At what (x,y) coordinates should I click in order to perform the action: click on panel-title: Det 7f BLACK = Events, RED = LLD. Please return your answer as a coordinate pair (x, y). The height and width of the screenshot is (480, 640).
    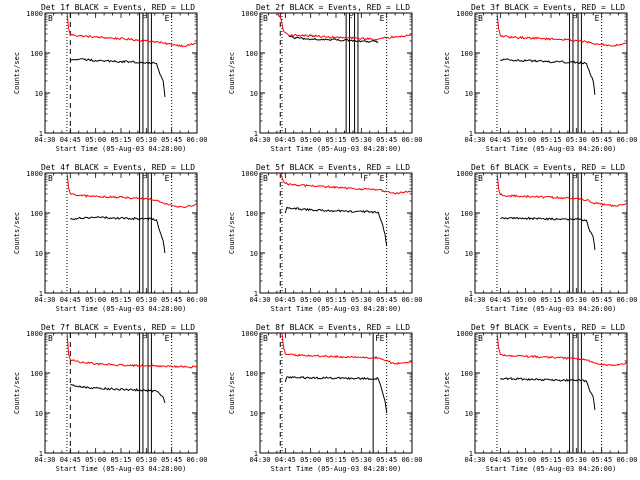
    Looking at the image, I should click on (118, 327).